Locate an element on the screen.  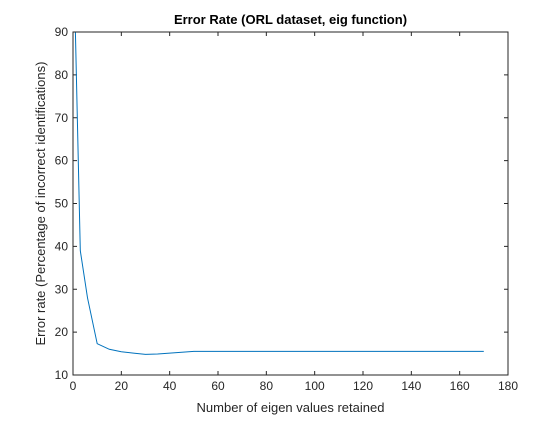
y-tick-label: 90 is located at coordinates (62, 32).